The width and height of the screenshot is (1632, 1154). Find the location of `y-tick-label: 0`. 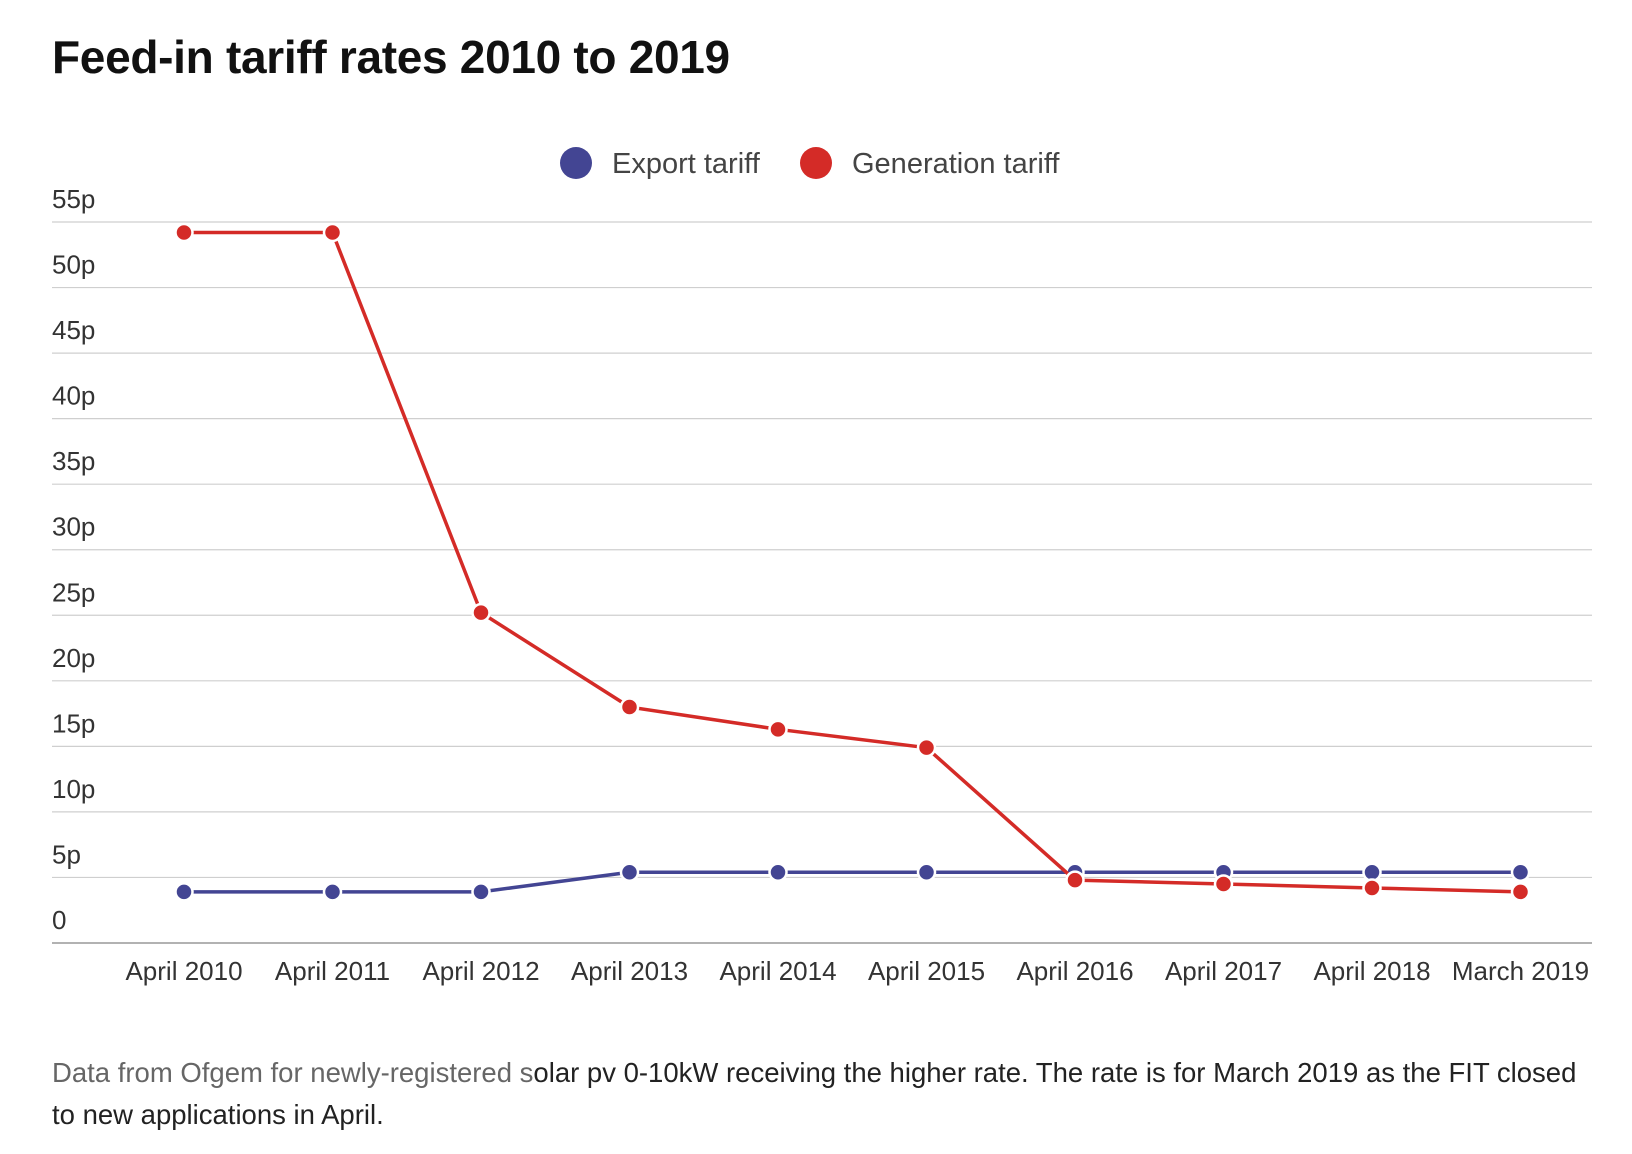

y-tick-label: 0 is located at coordinates (59, 920).